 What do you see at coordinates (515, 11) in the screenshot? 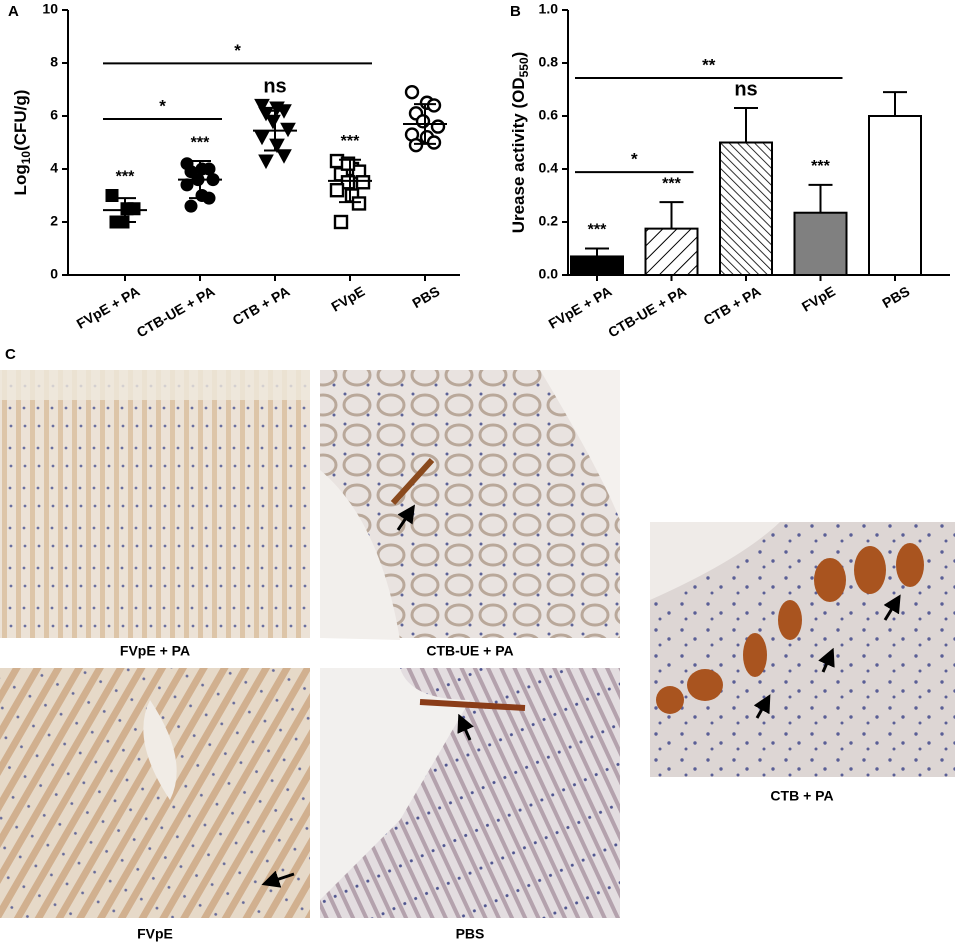
I see `panel-label: B` at bounding box center [515, 11].